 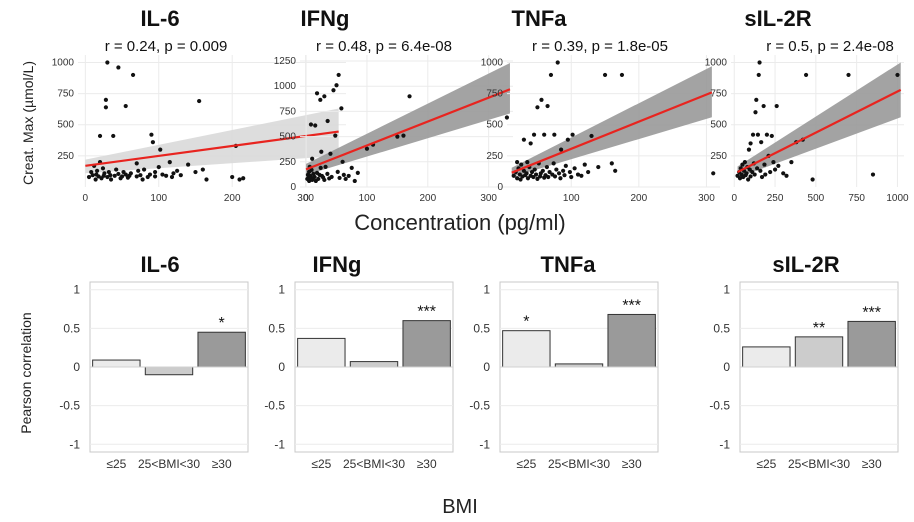 What do you see at coordinates (819, 328) in the screenshot?
I see `significance-label: **` at bounding box center [819, 328].